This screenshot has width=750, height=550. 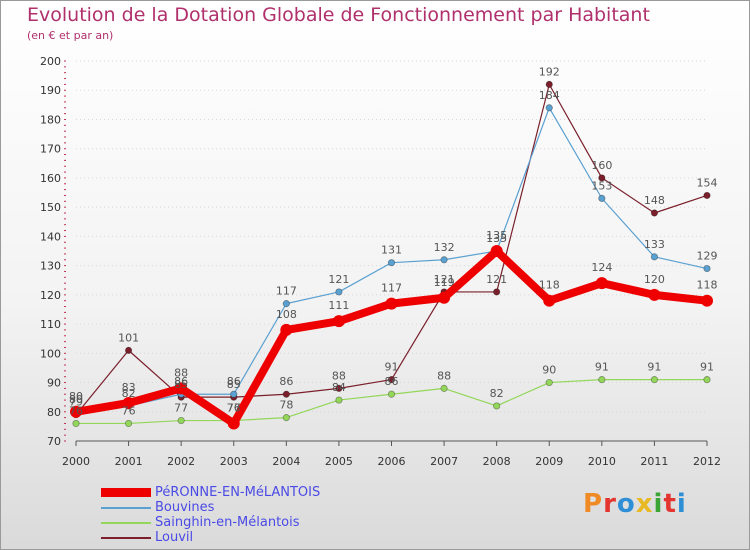 I want to click on x-tick-label: 2011, so click(x=654, y=461).